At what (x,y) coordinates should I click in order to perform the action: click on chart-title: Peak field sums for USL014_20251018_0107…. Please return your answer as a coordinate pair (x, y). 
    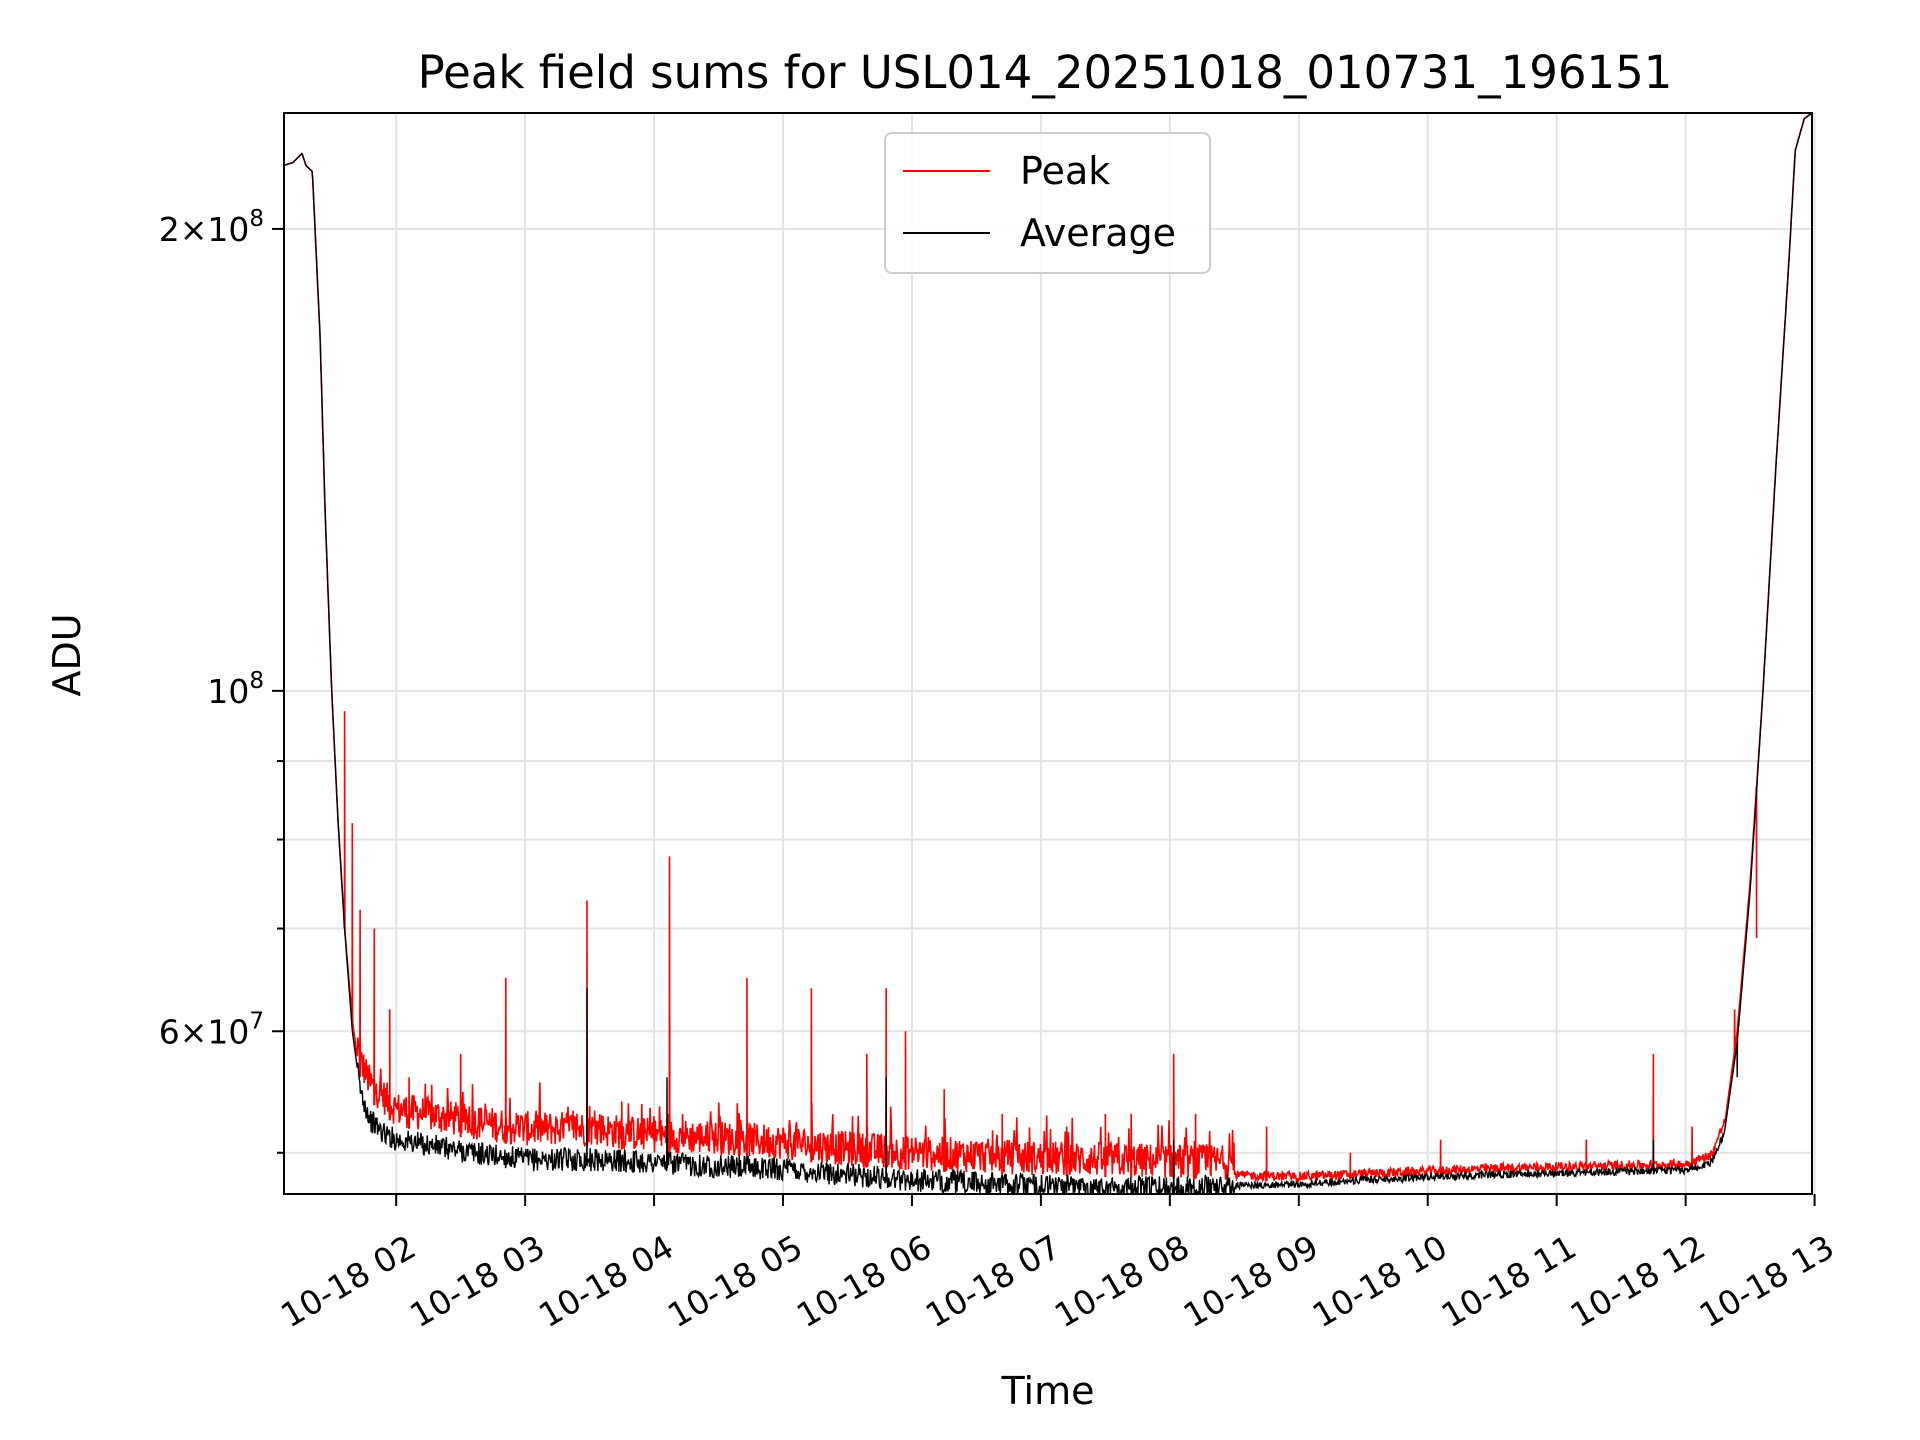
    Looking at the image, I should click on (1045, 72).